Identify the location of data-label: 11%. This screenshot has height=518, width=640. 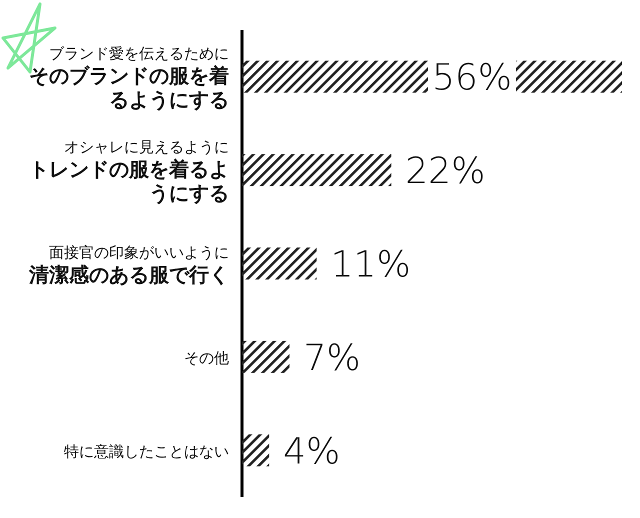
(370, 265).